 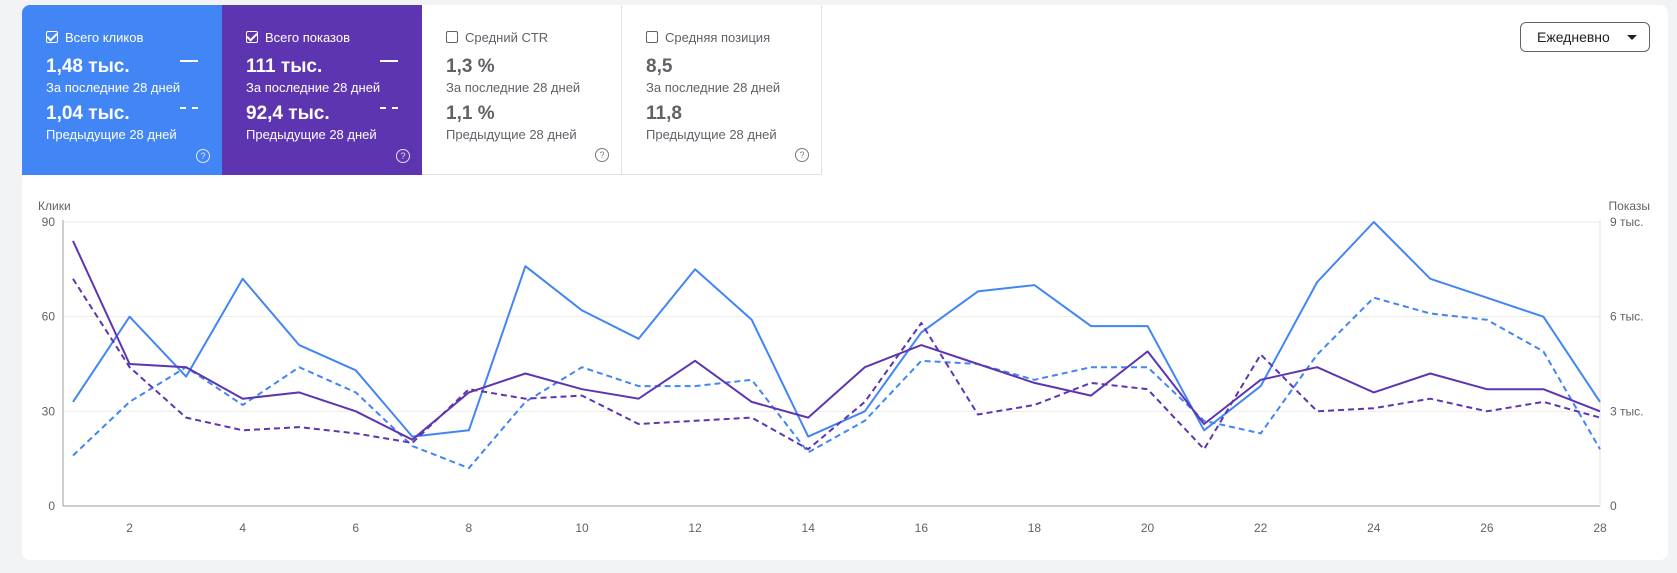 I want to click on granularity-dropdown: Ежедневно, so click(x=1585, y=37).